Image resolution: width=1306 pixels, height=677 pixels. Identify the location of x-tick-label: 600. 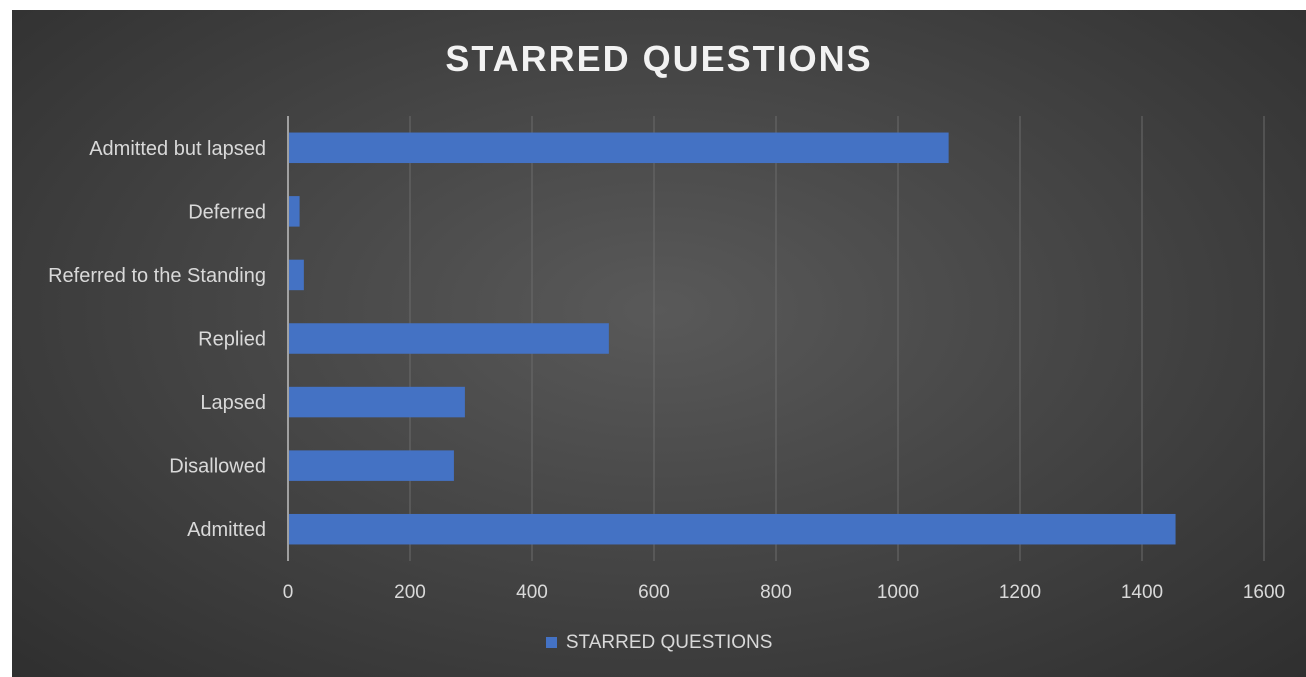
(654, 592).